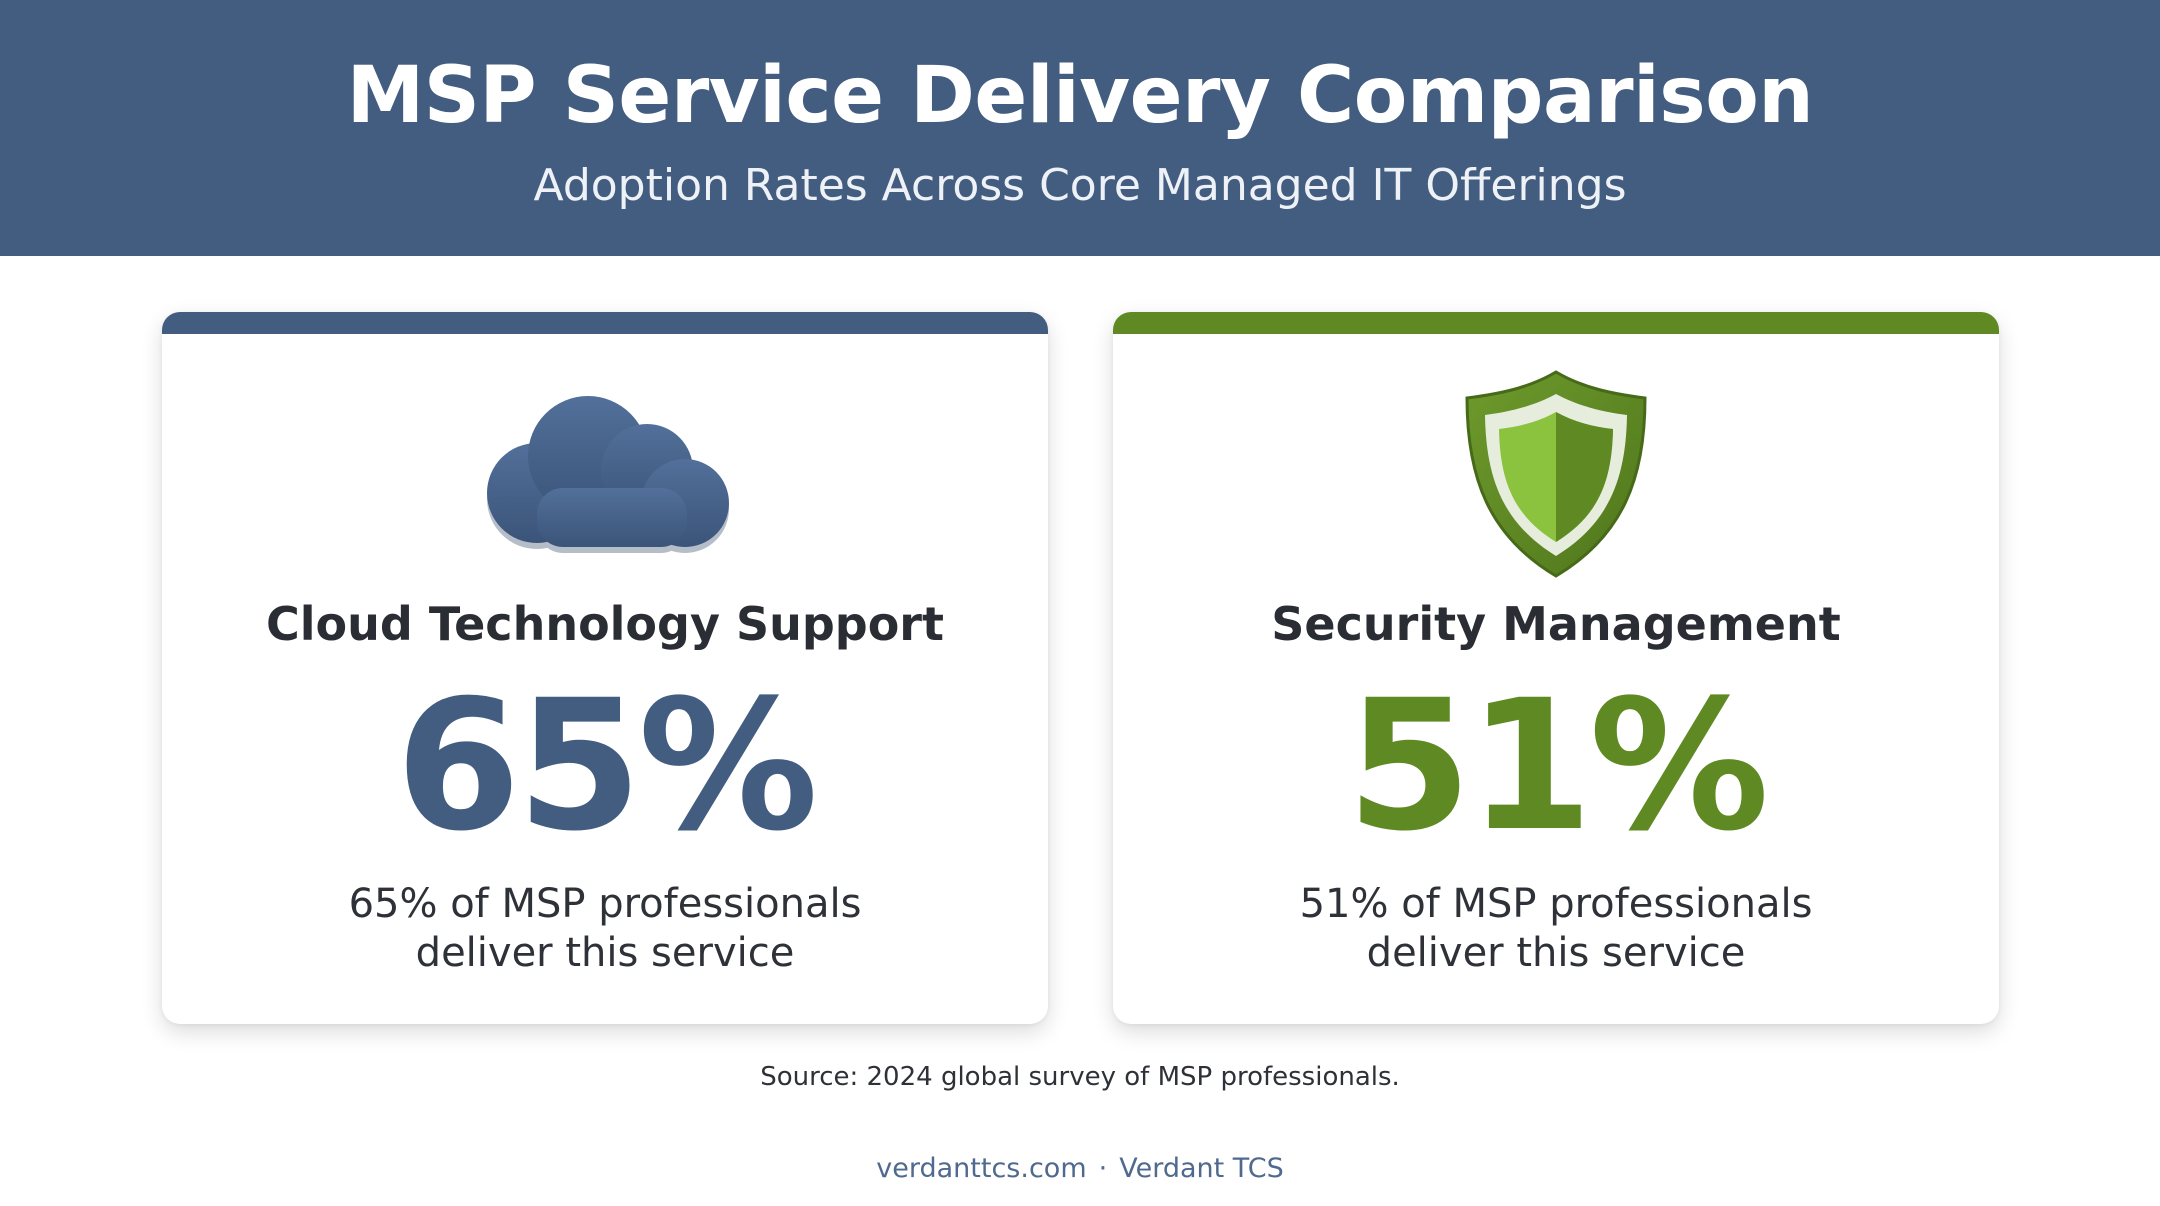 This screenshot has height=1206, width=2160. What do you see at coordinates (1556, 904) in the screenshot?
I see `description-line-1: 51% of MSP professionals` at bounding box center [1556, 904].